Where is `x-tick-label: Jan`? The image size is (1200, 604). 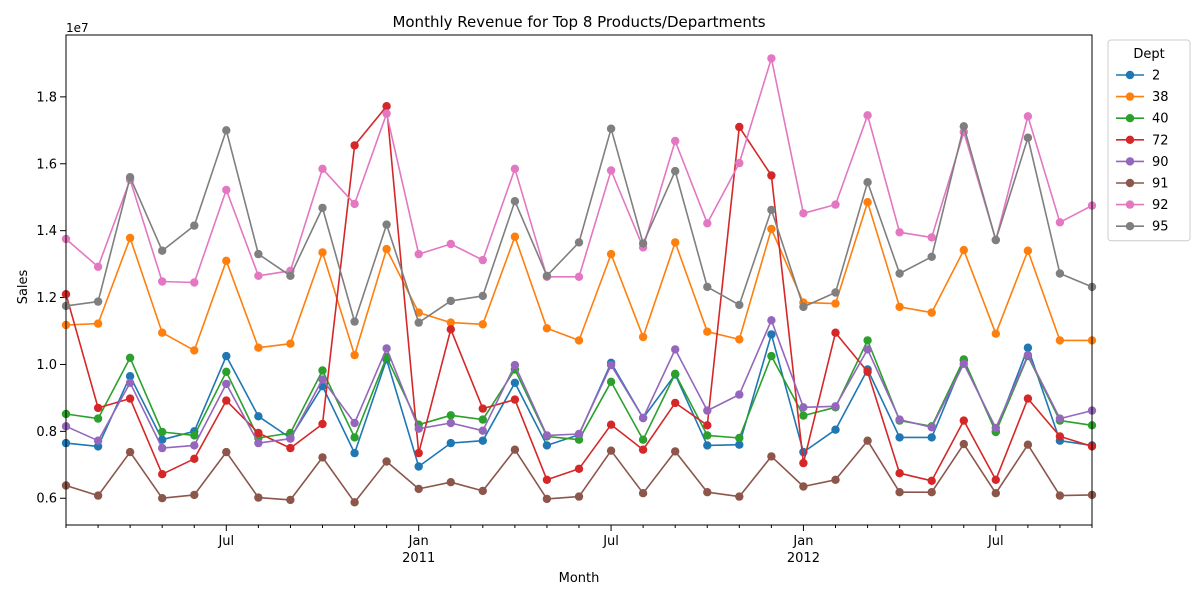
x-tick-label: Jan is located at coordinates (802, 541).